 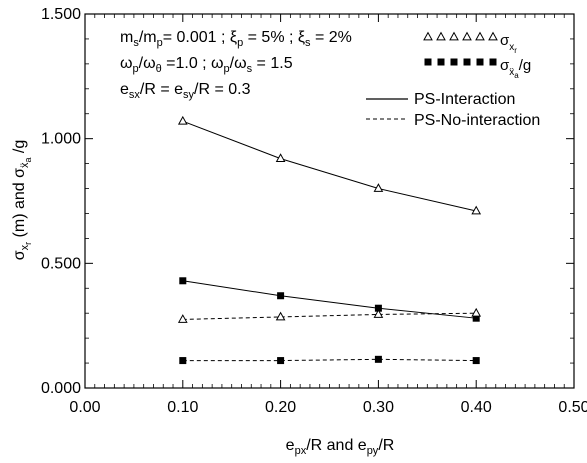 I want to click on annotation-eccentricity: esx/R = esy/R = 0.3, so click(x=185, y=91).